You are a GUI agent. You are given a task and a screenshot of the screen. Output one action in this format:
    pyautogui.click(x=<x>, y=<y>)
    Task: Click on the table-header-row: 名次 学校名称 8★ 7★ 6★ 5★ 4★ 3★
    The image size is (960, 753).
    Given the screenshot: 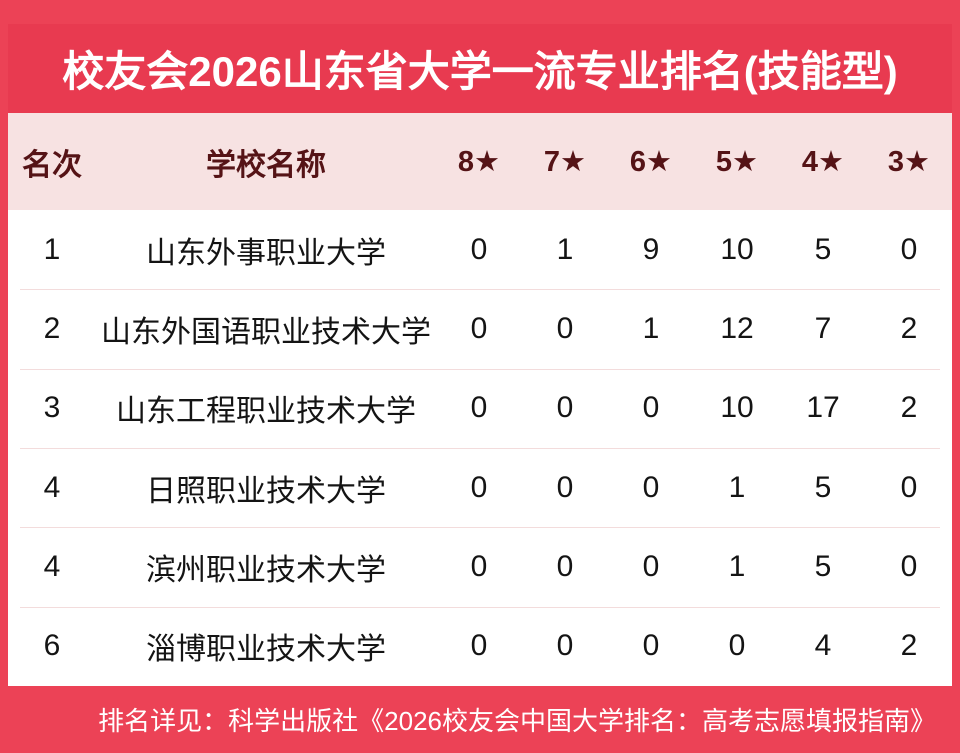 What is the action you would take?
    pyautogui.click(x=480, y=161)
    